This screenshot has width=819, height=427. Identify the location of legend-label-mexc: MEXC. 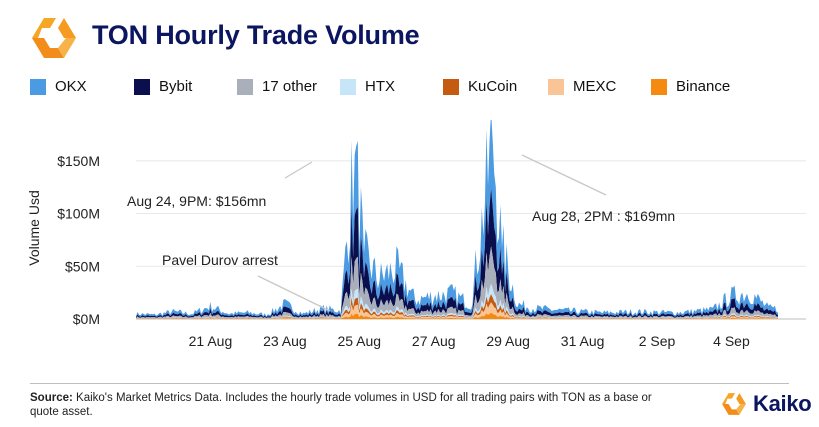
(595, 86).